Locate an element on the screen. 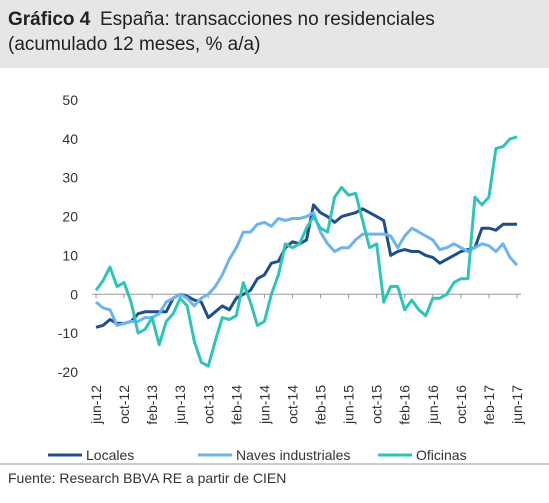 The width and height of the screenshot is (549, 503). x-tick-label: oct-12 is located at coordinates (124, 404).